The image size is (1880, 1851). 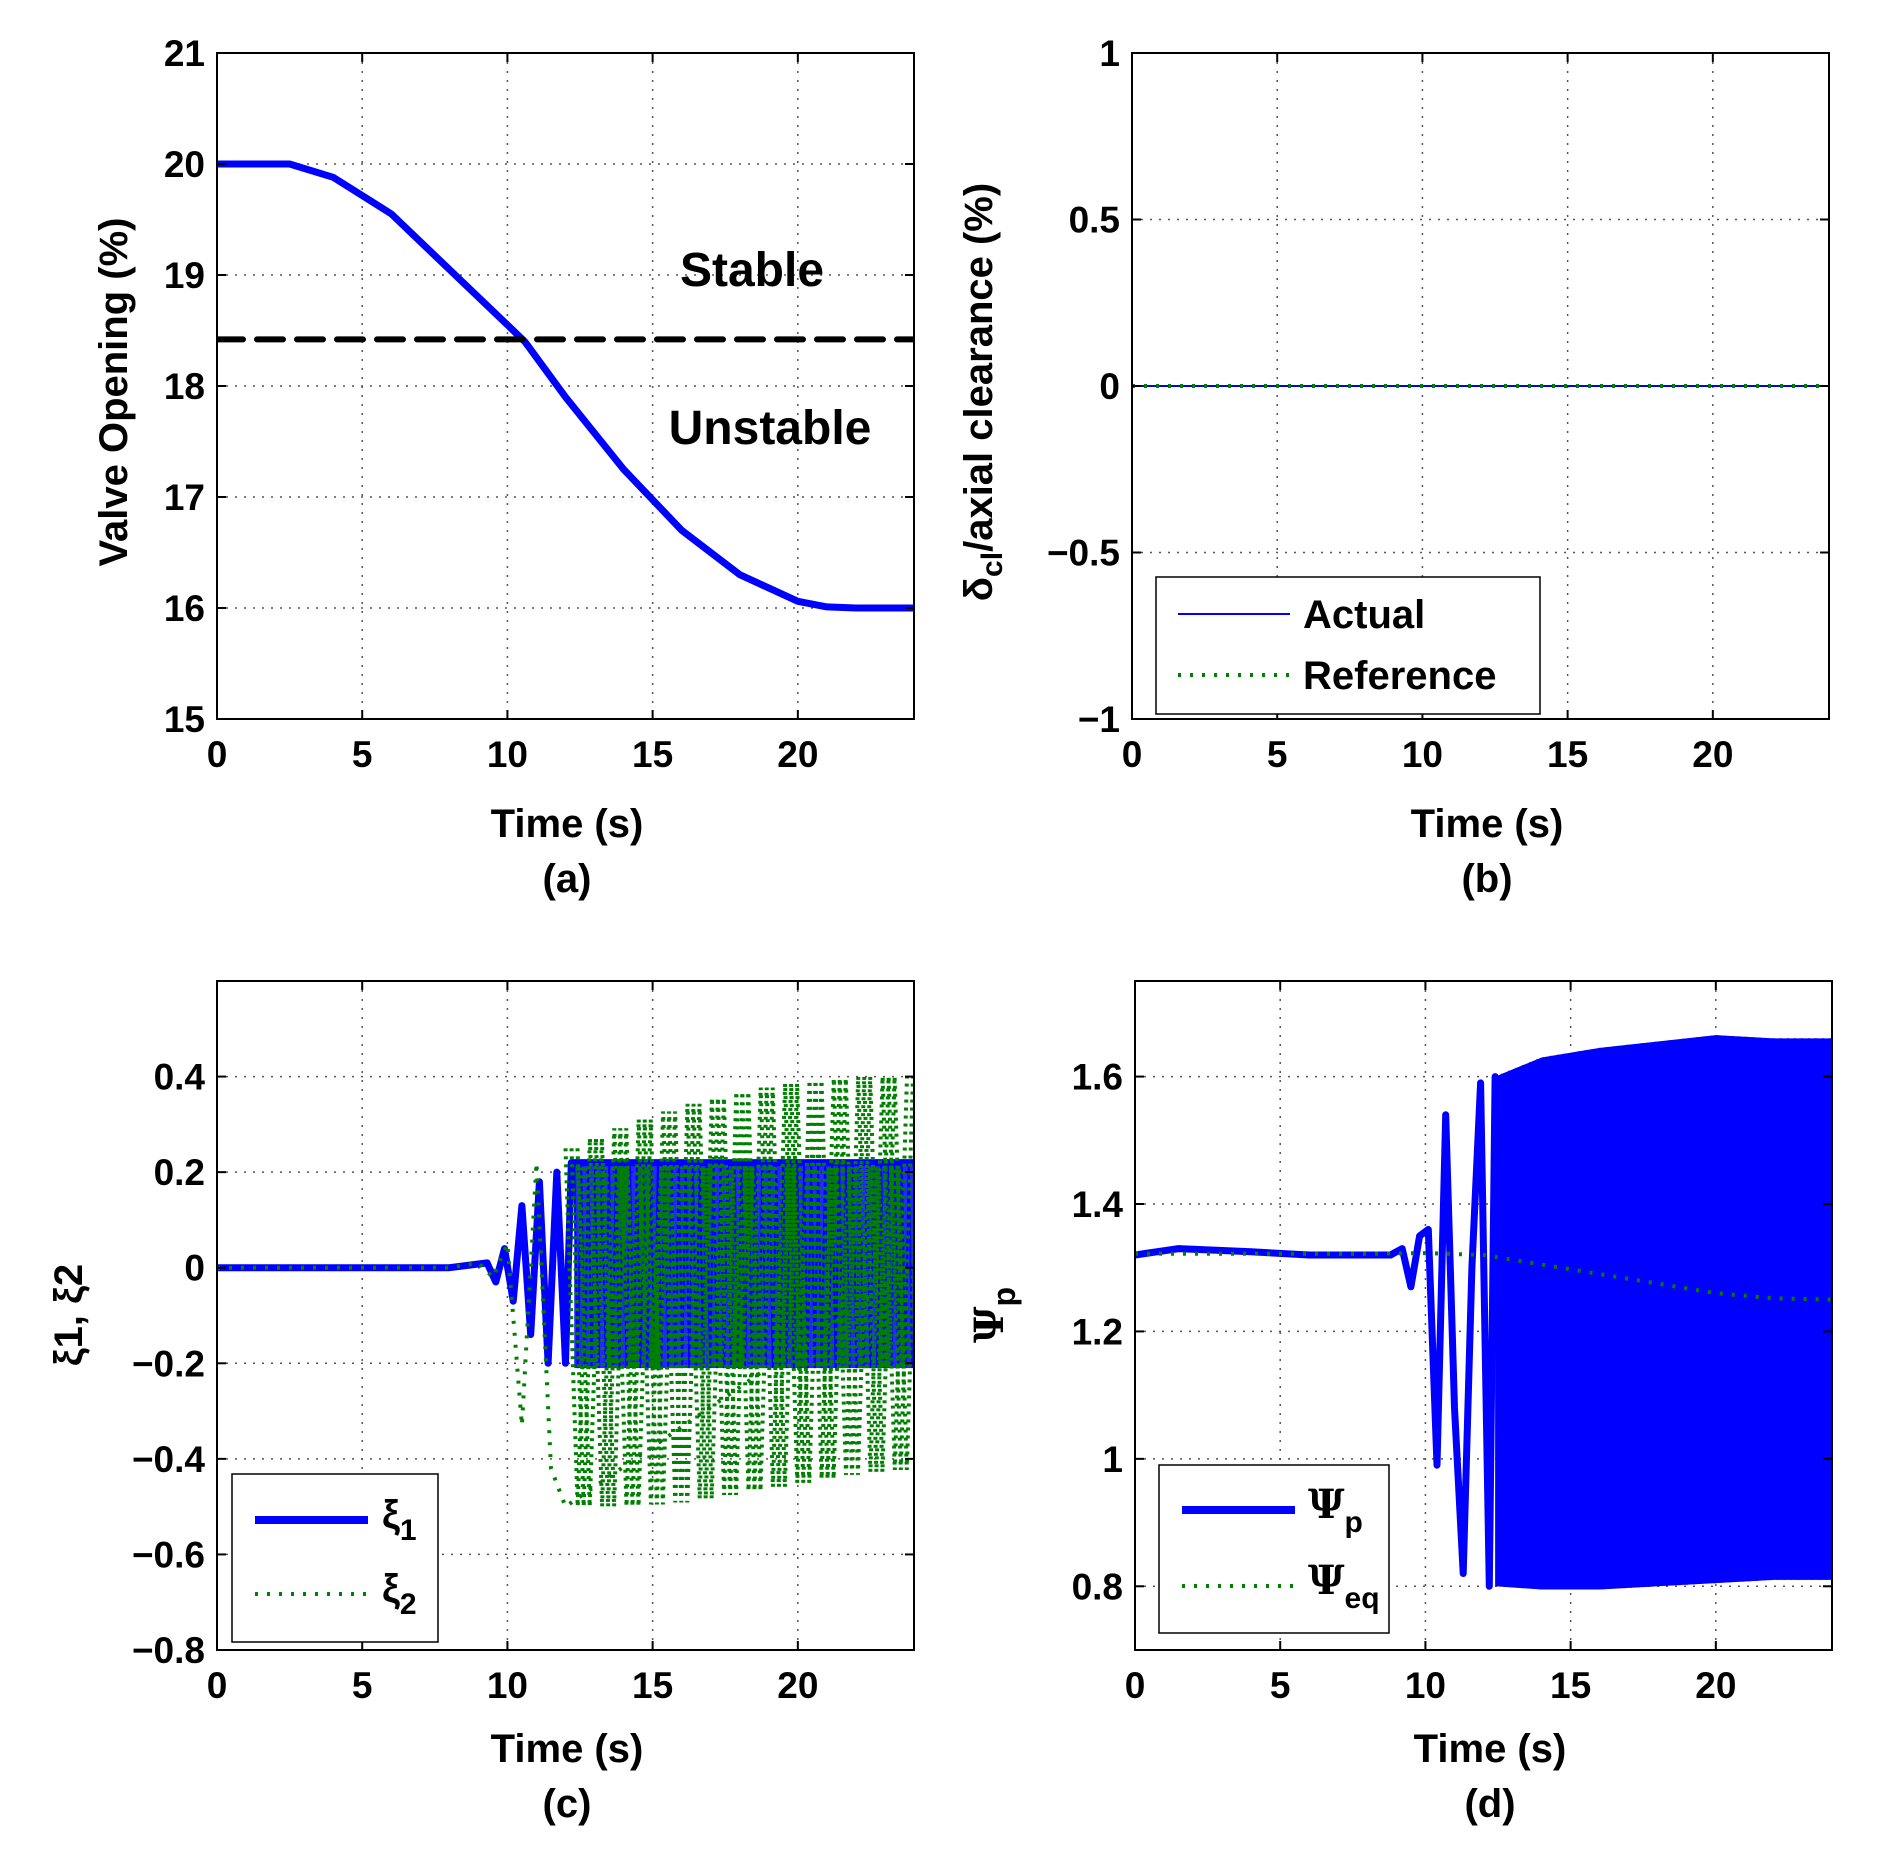 What do you see at coordinates (184, 608) in the screenshot?
I see `y-tick-label: 16` at bounding box center [184, 608].